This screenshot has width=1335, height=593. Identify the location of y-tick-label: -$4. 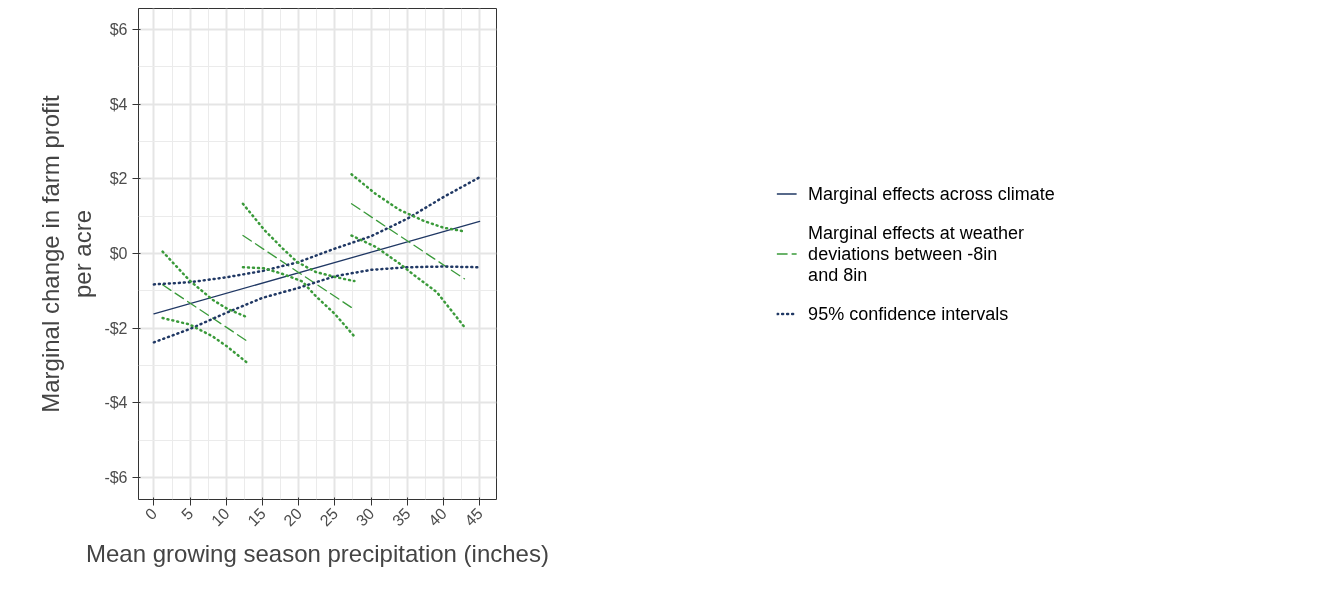
(116, 403).